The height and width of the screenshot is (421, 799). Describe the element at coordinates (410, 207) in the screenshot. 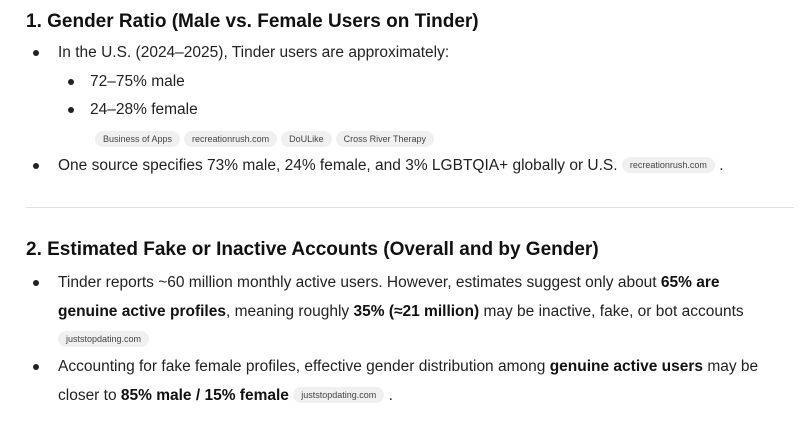

I see `section-divider` at that location.